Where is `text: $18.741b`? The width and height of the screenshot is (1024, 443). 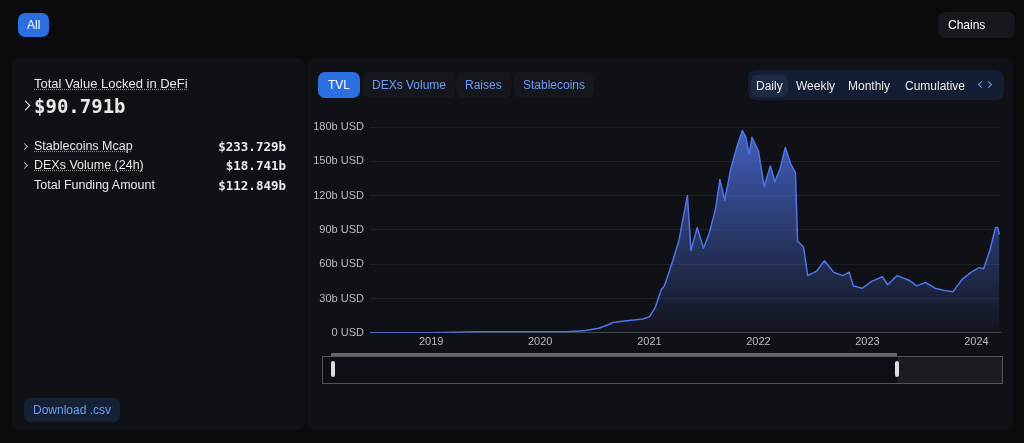 text: $18.741b is located at coordinates (255, 165).